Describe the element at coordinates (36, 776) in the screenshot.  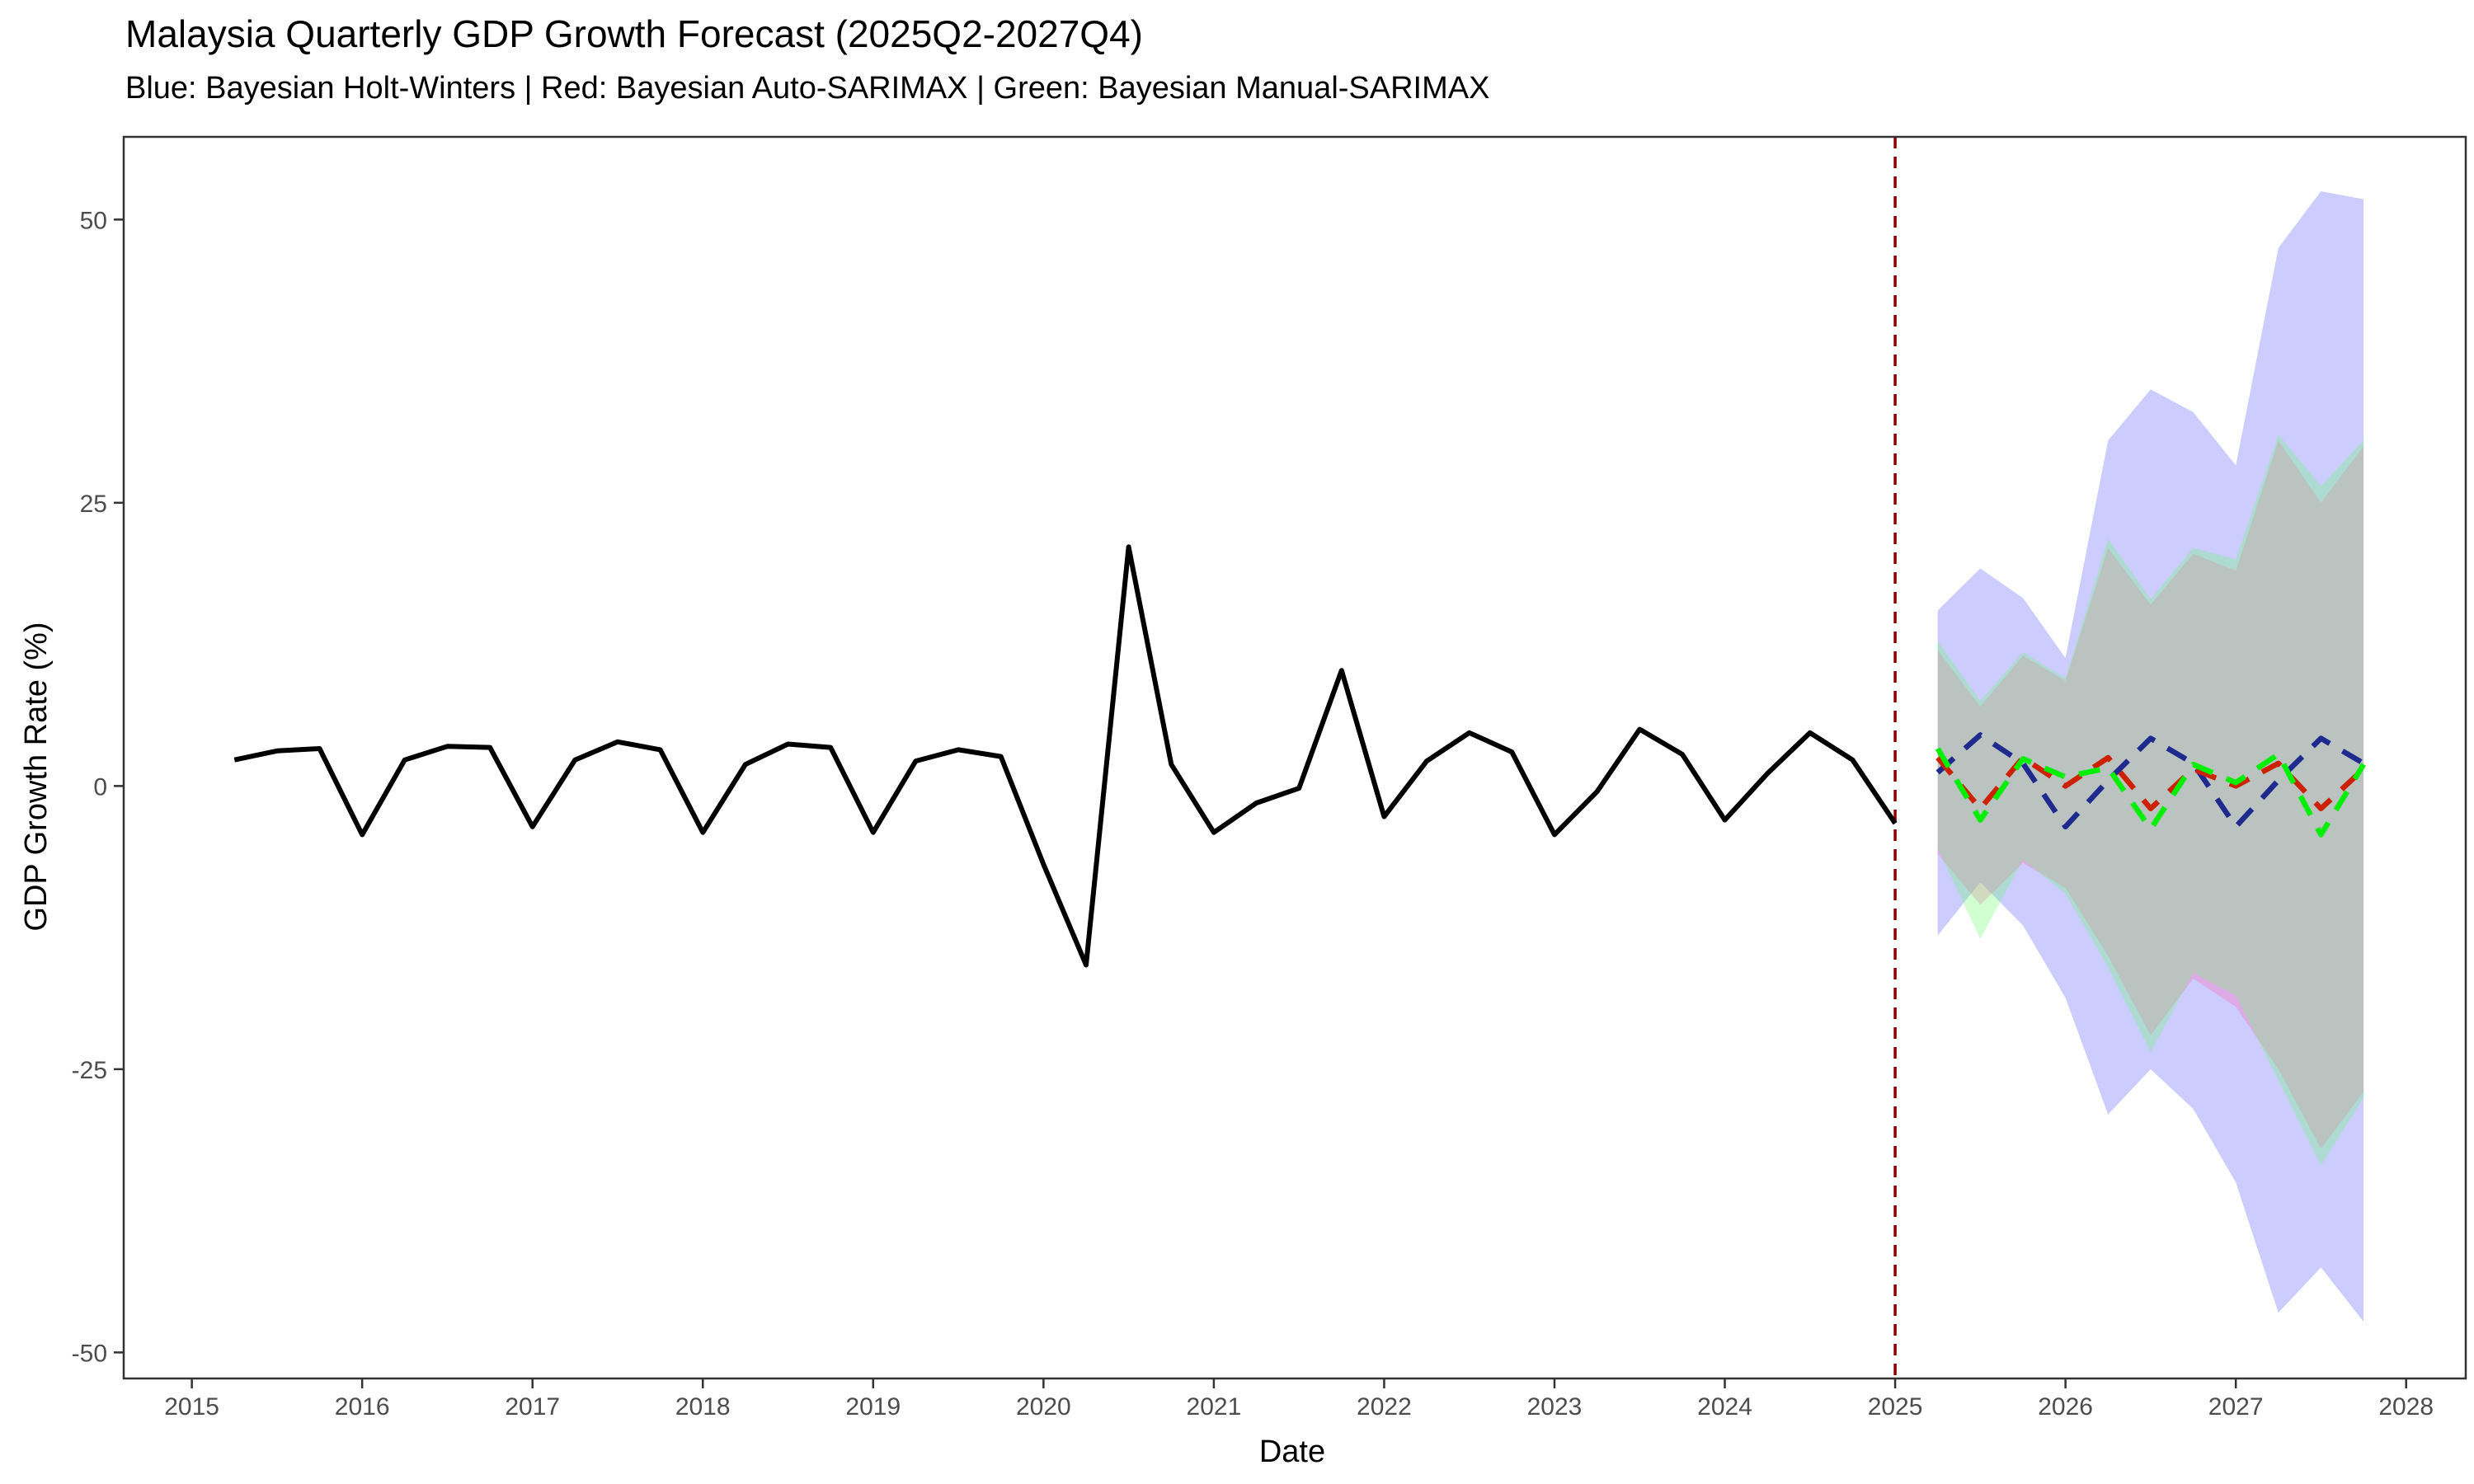
I see `y-axis-title: GDP Growth Rate (%)` at that location.